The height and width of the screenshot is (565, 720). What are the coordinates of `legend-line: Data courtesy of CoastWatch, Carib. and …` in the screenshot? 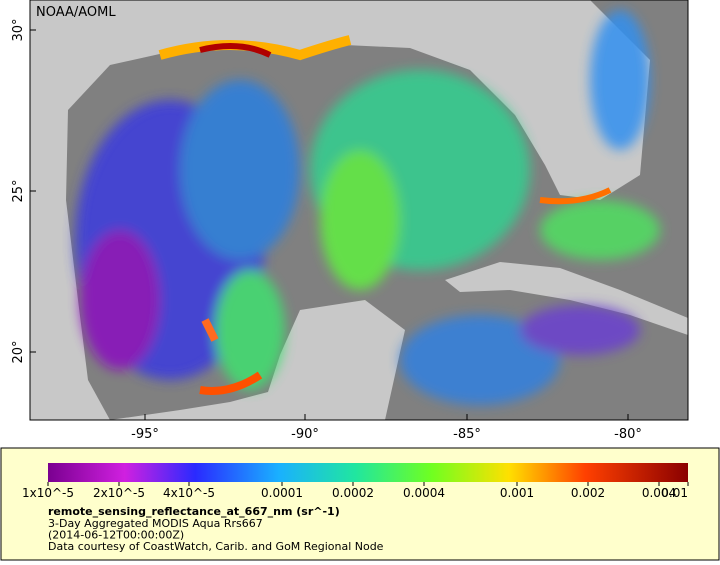 It's located at (216, 546).